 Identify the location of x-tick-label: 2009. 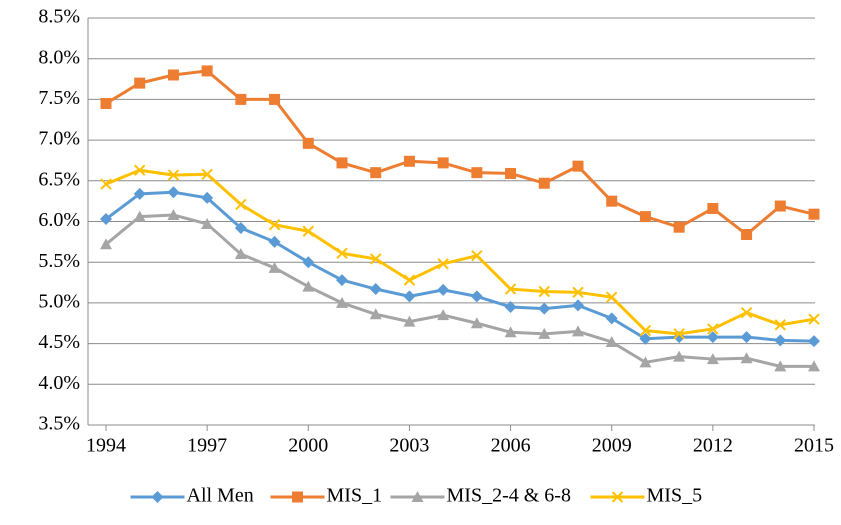
(612, 446).